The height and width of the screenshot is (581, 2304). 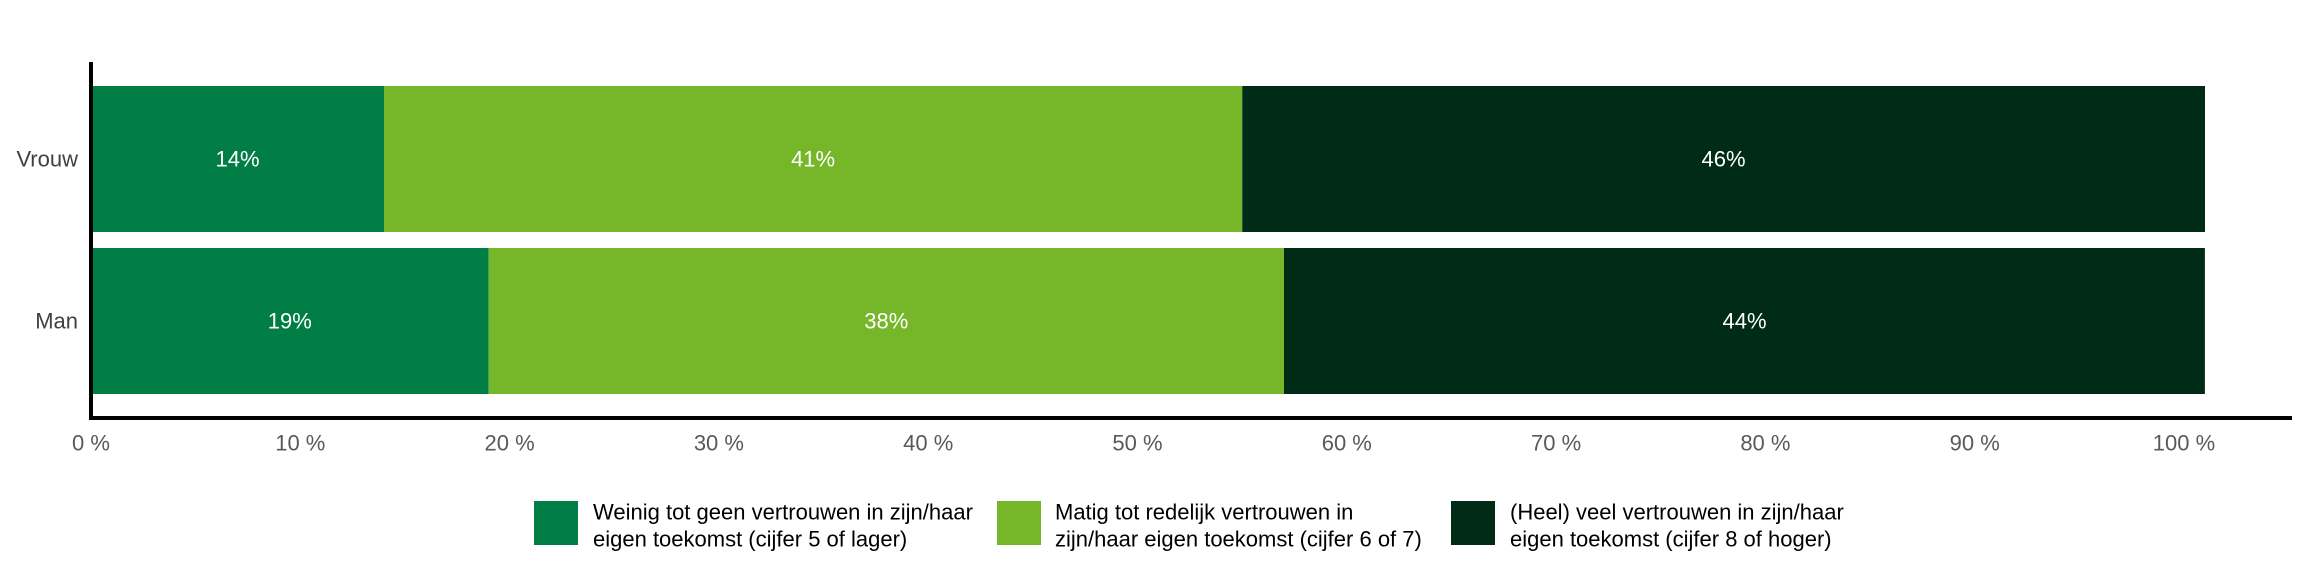 I want to click on data-label: 19%, so click(x=290, y=321).